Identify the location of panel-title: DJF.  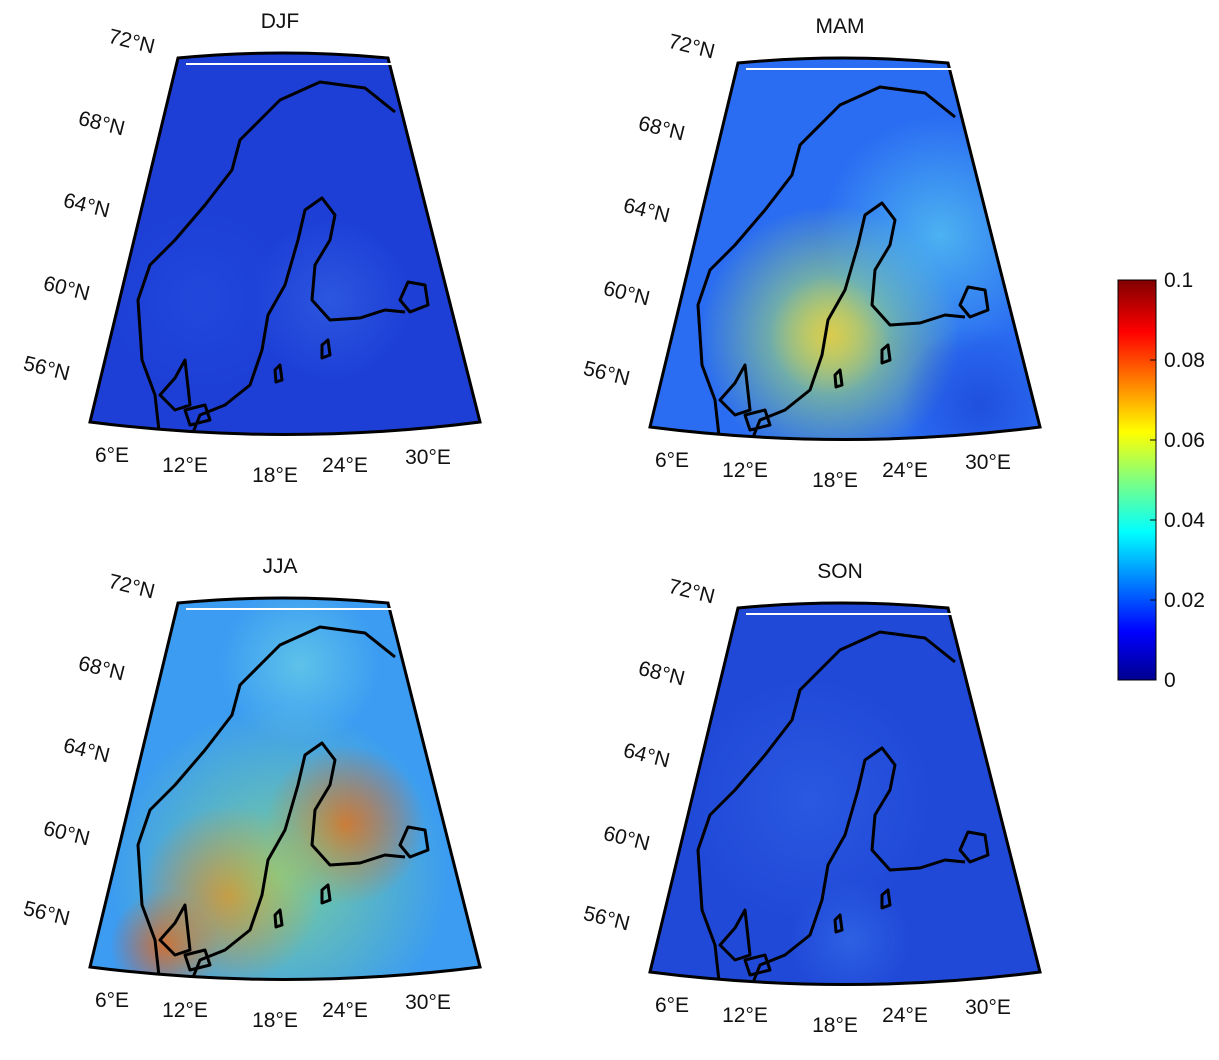
(280, 21).